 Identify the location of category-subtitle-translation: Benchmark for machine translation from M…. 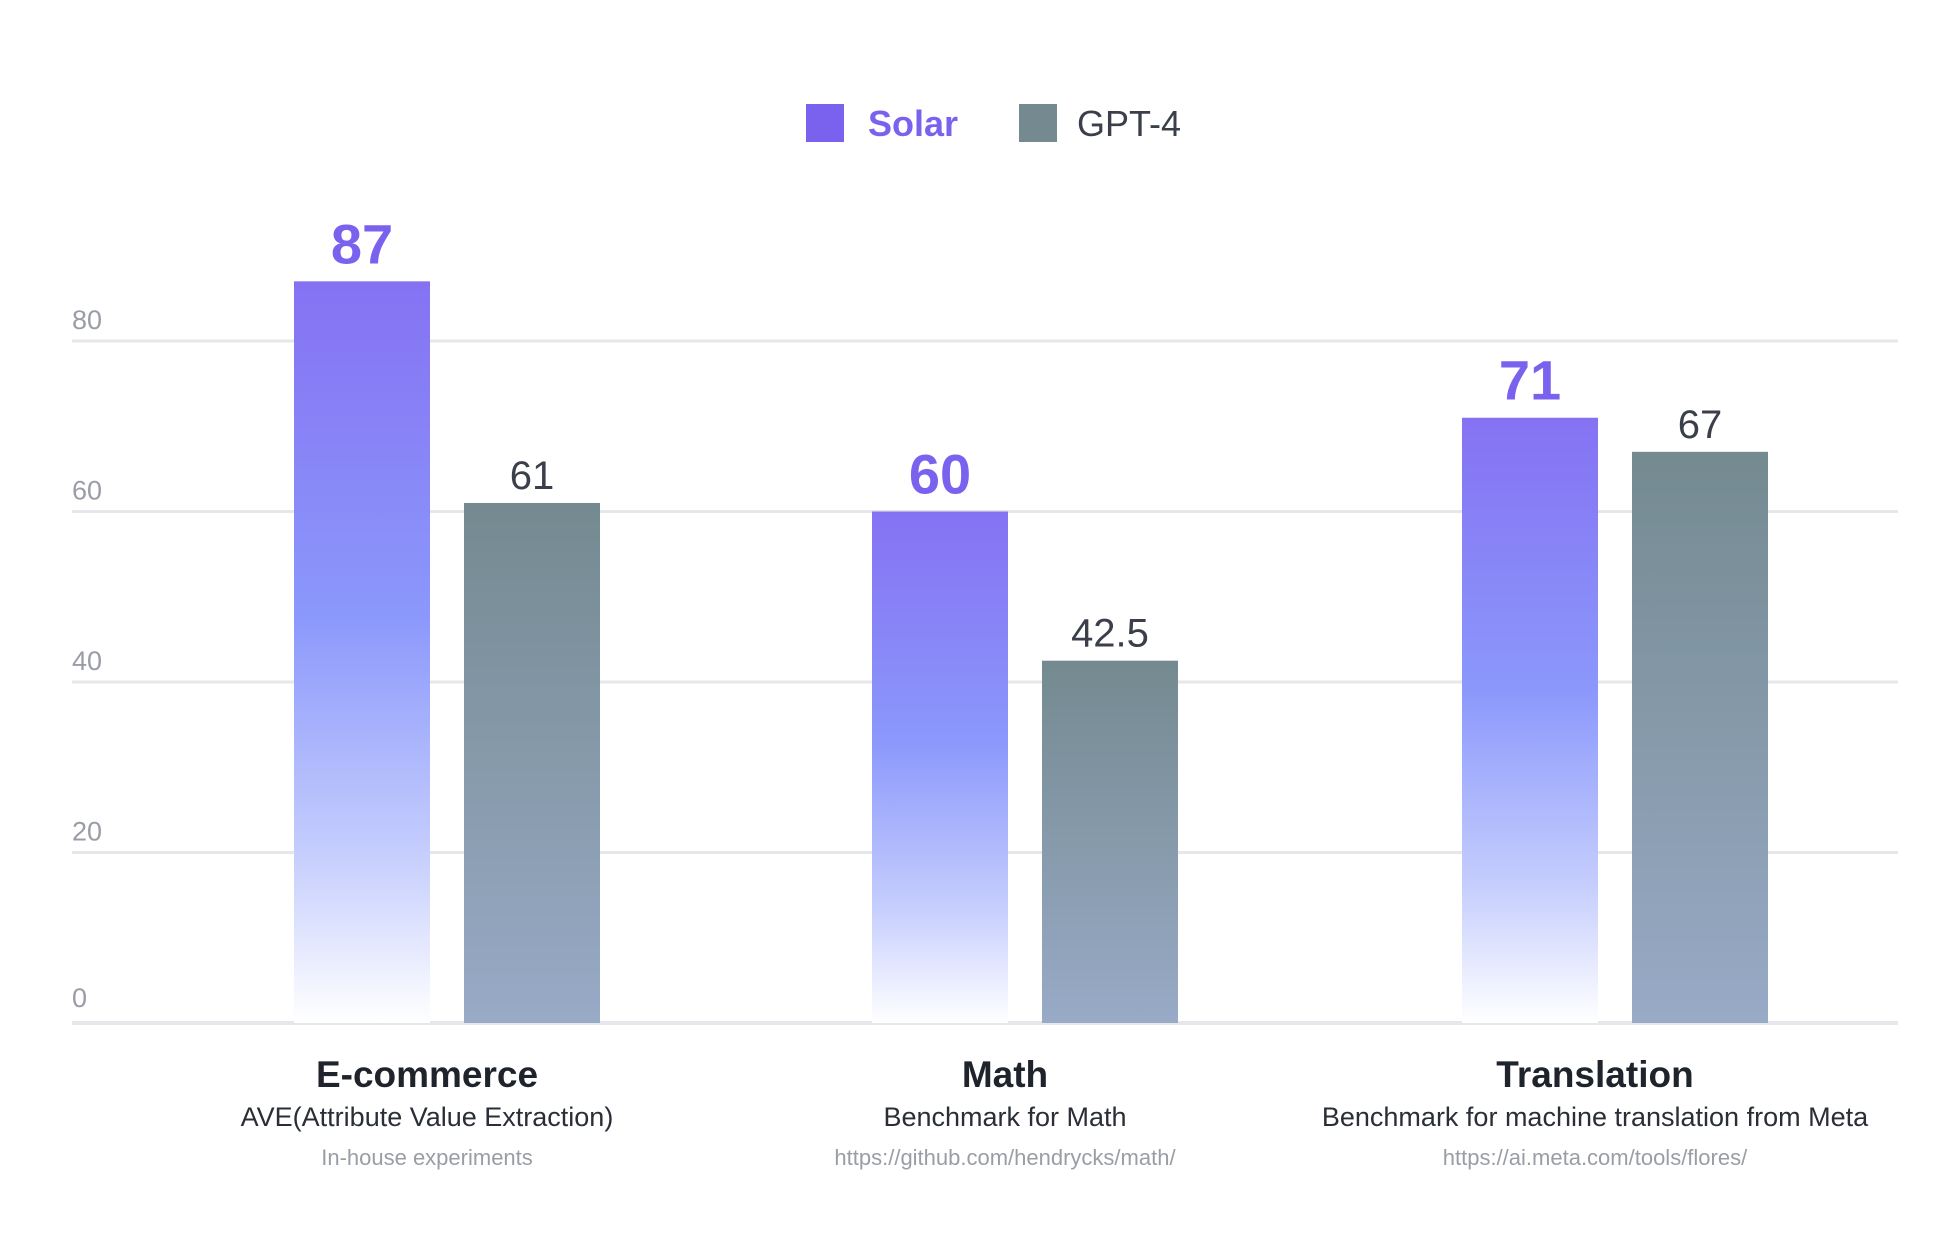
(1595, 1117).